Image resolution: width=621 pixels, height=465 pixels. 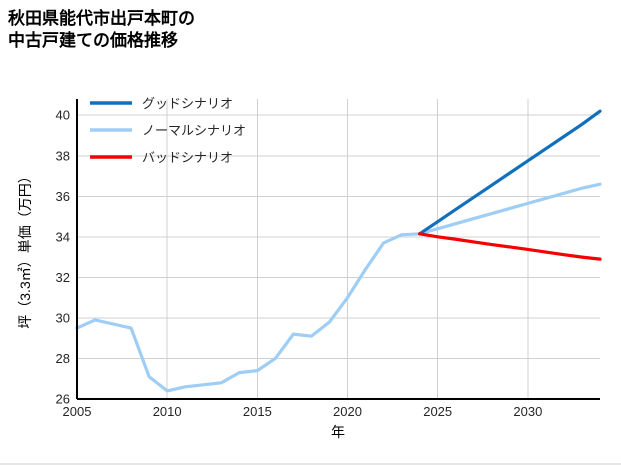 What do you see at coordinates (63, 196) in the screenshot?
I see `y-tick-label: 36` at bounding box center [63, 196].